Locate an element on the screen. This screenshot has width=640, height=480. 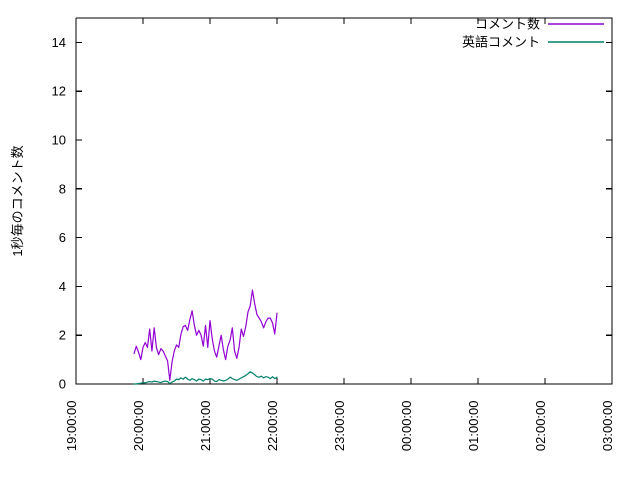
legend-label-english-comment: 英語コメント is located at coordinates (501, 42).